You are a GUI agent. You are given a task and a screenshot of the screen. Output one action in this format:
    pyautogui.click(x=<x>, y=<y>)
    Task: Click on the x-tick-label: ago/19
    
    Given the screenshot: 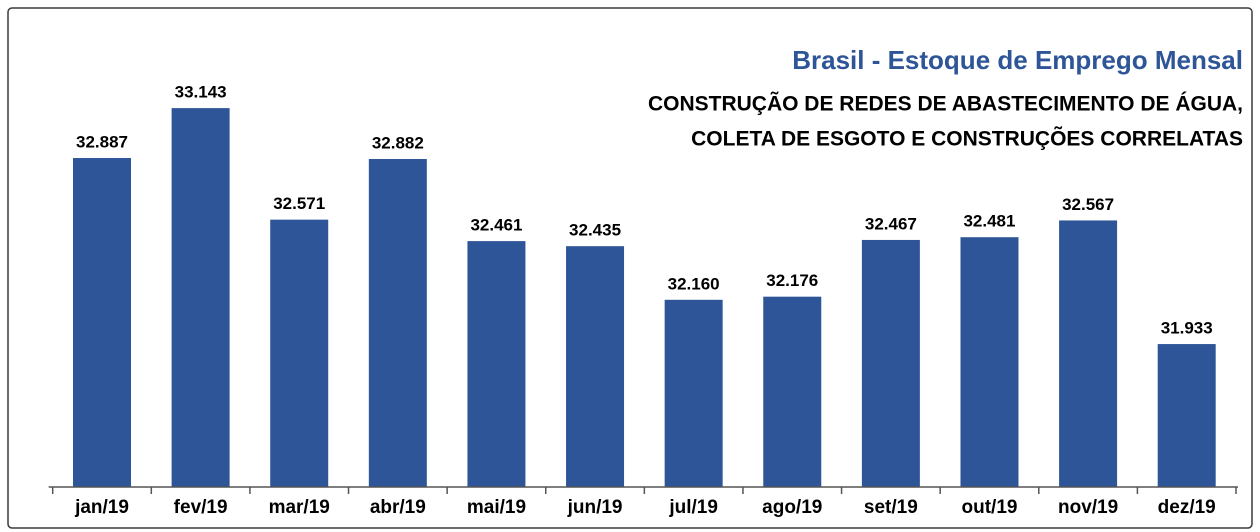 What is the action you would take?
    pyautogui.click(x=792, y=507)
    